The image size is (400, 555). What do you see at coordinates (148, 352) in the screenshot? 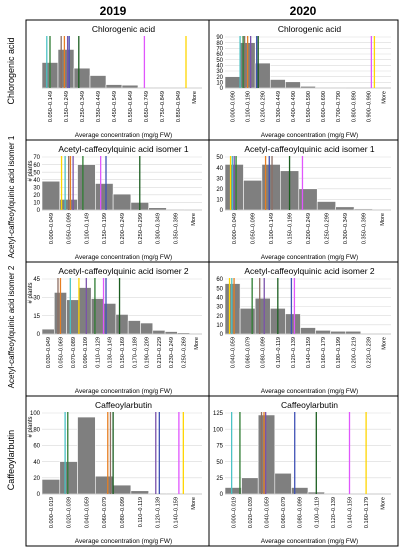
I see `x-tick-label: 0.190–0.209` at bounding box center [148, 352].